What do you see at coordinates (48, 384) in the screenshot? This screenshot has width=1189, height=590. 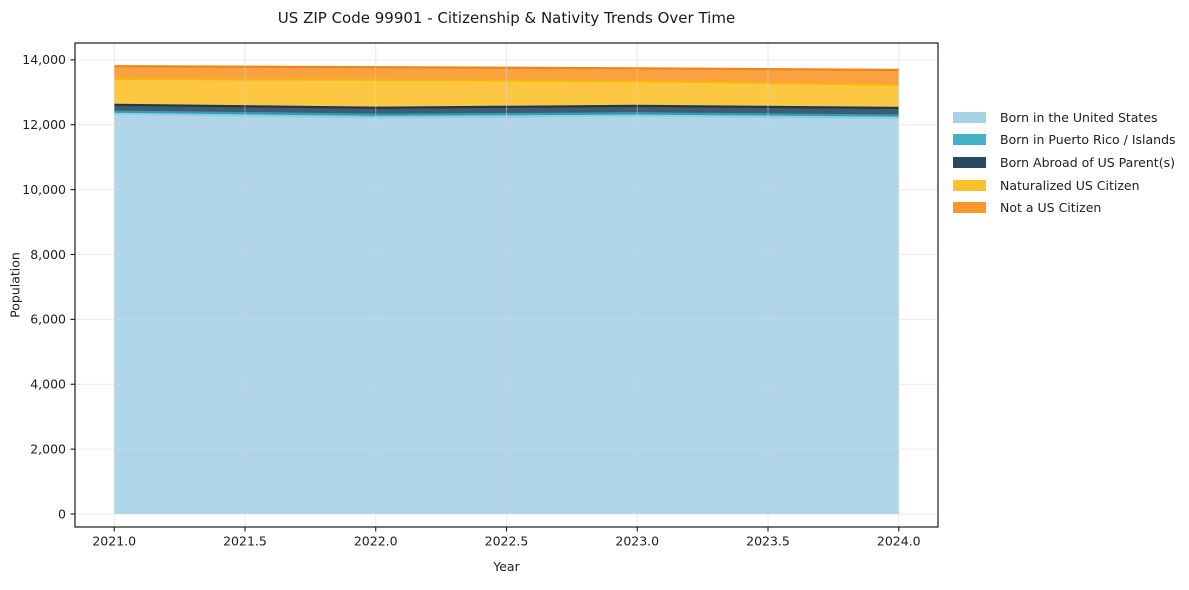 I see `y-tick-label: 4,000` at bounding box center [48, 384].